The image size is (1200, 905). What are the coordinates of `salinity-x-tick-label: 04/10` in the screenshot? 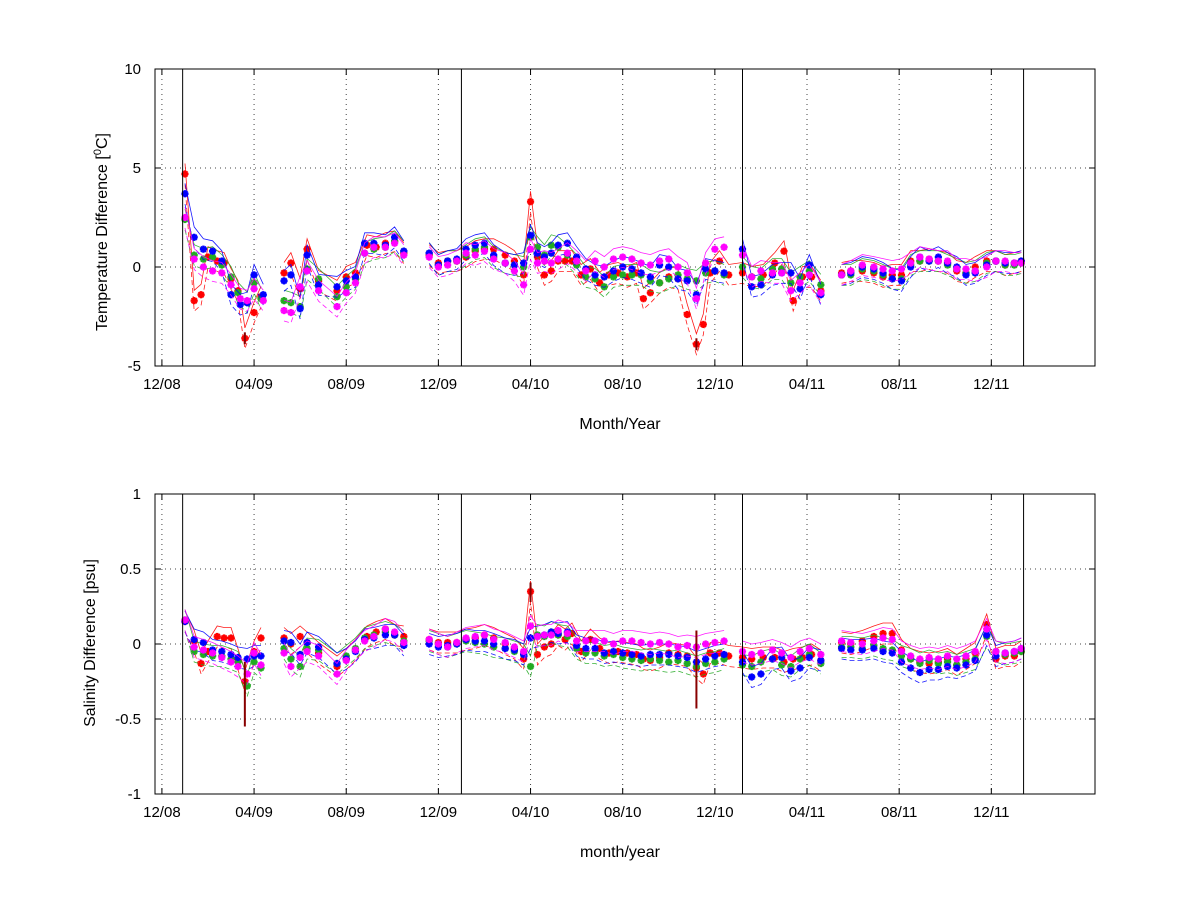 It's located at (531, 812).